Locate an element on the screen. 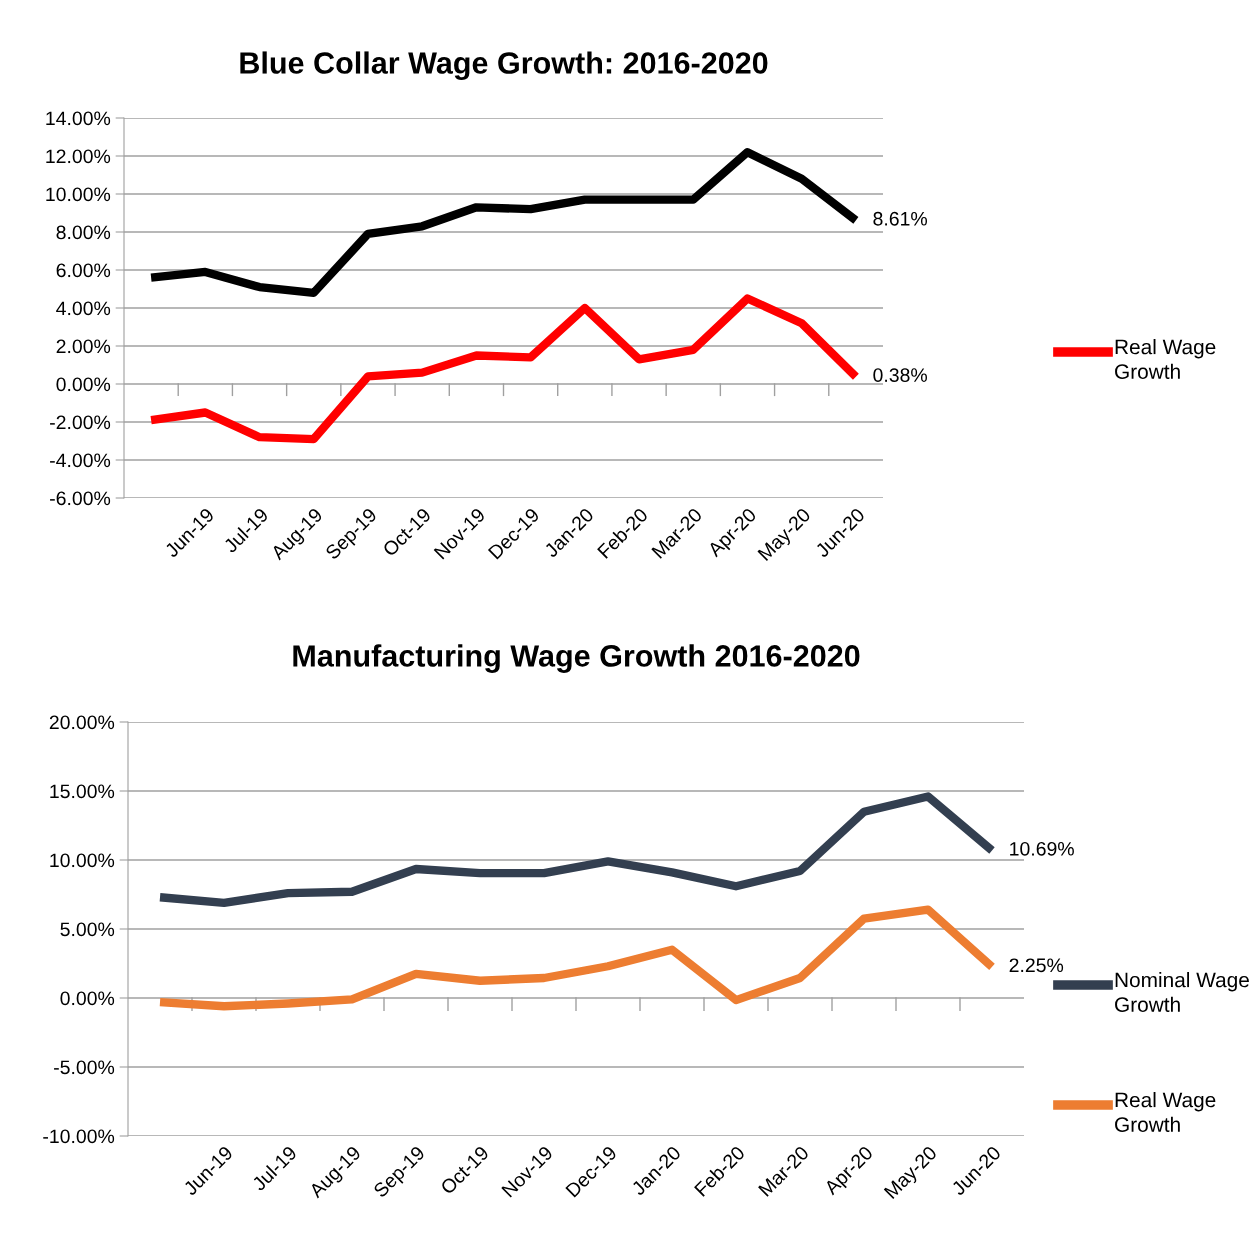 The width and height of the screenshot is (1252, 1238). y-tick-label: 4.00% is located at coordinates (83, 308).